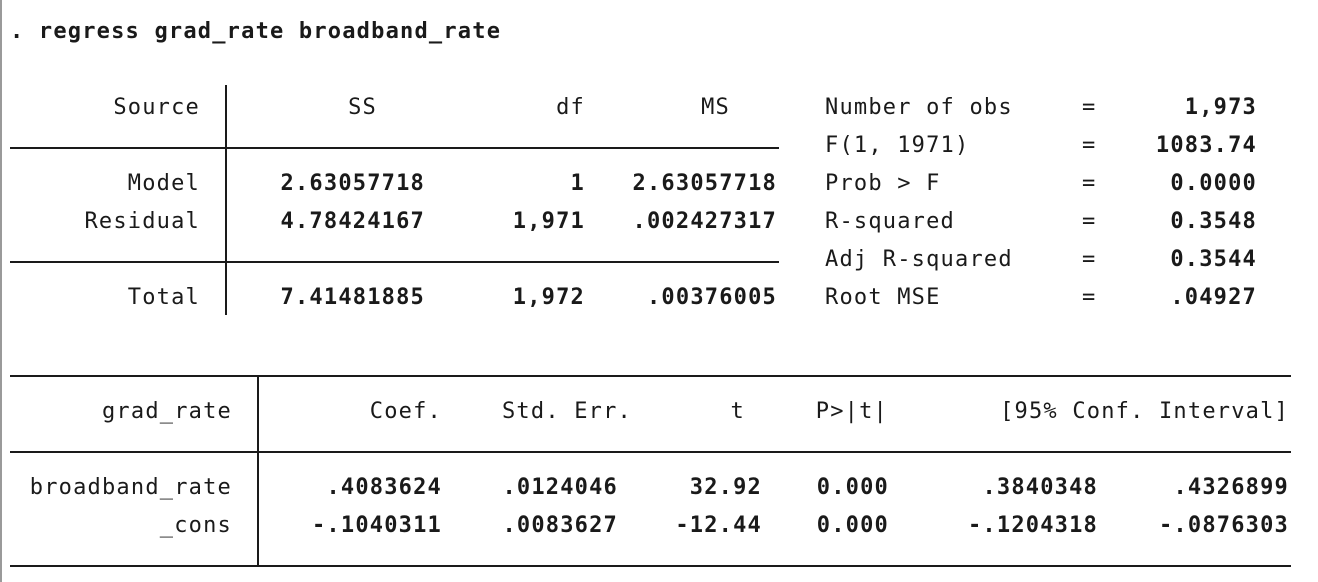 This screenshot has height=582, width=1318. I want to click on coef-rule-top, so click(650, 376).